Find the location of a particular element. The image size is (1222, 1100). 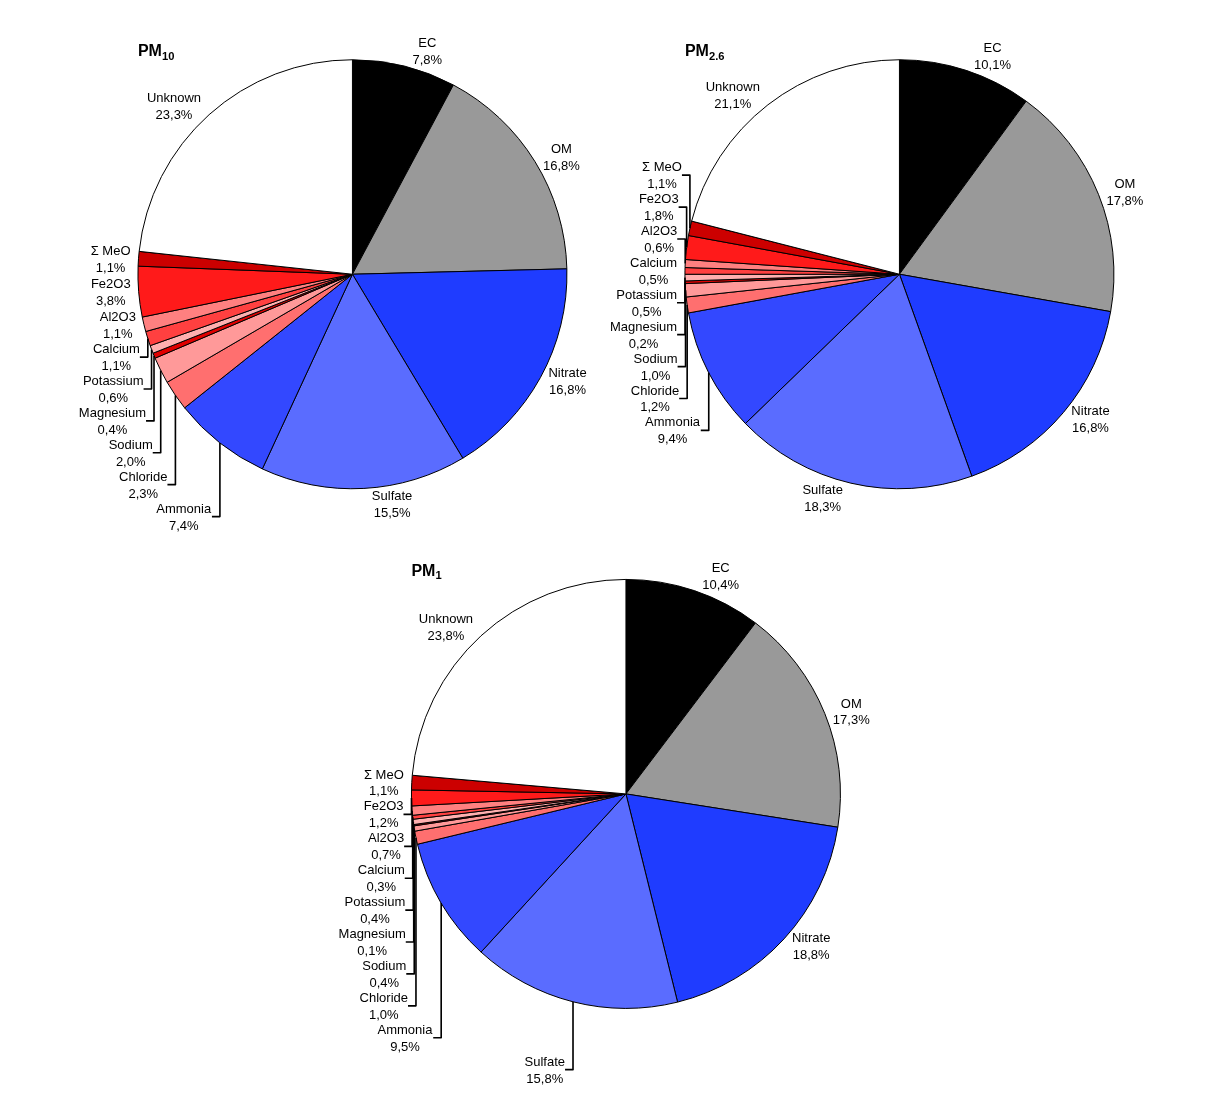

data-label: 15,5% is located at coordinates (392, 513).